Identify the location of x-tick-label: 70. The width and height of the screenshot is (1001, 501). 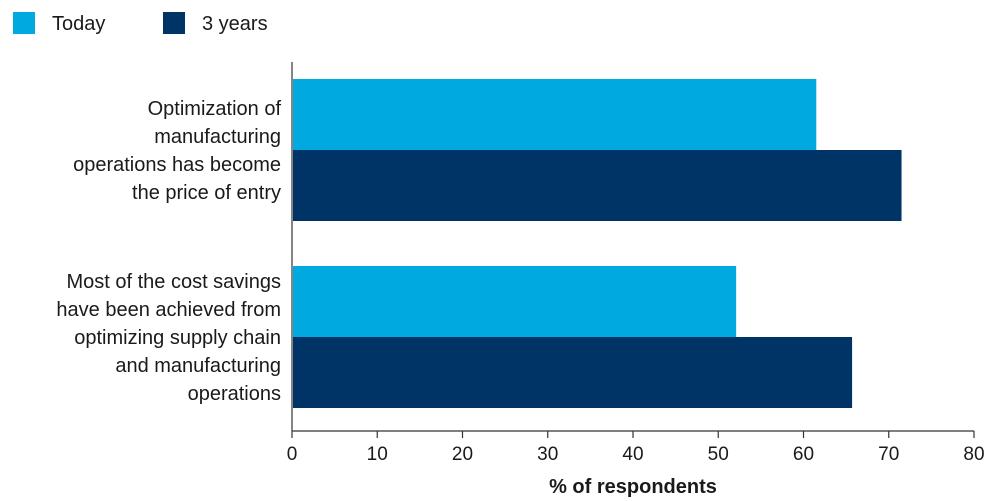
(888, 454).